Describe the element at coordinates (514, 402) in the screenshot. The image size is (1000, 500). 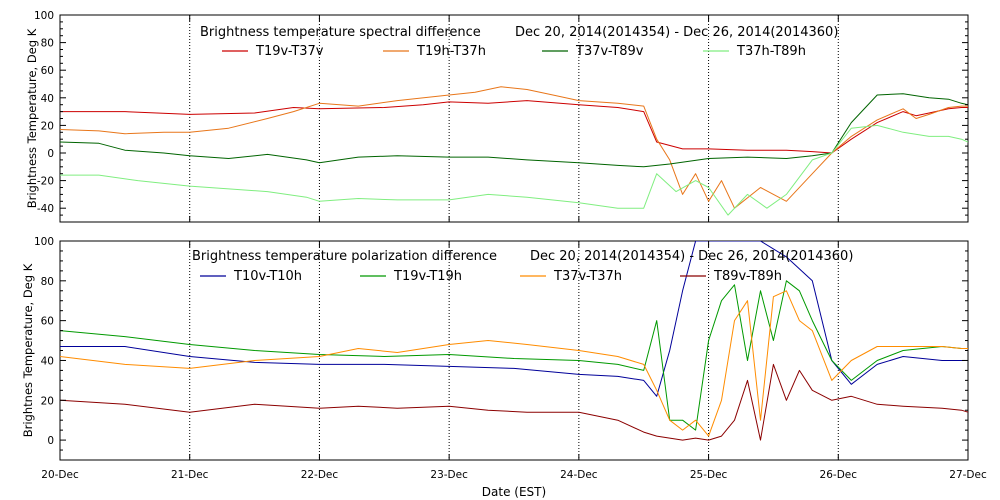
I see `series-line-t89v-t89h` at that location.